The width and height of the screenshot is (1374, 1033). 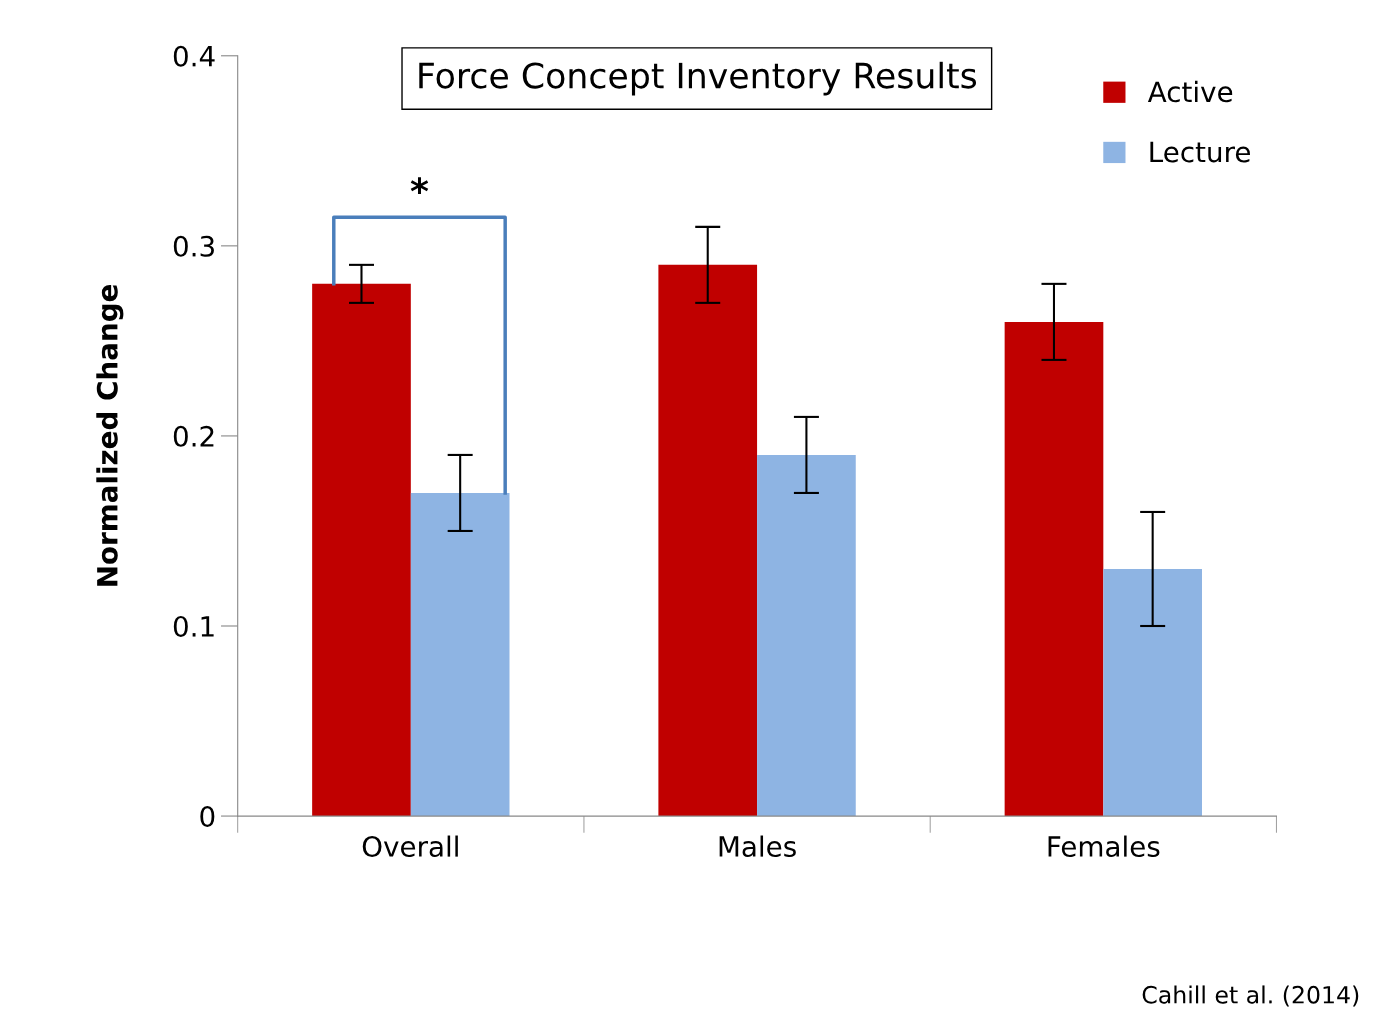 I want to click on y-tick-label: 0.4, so click(x=194, y=56).